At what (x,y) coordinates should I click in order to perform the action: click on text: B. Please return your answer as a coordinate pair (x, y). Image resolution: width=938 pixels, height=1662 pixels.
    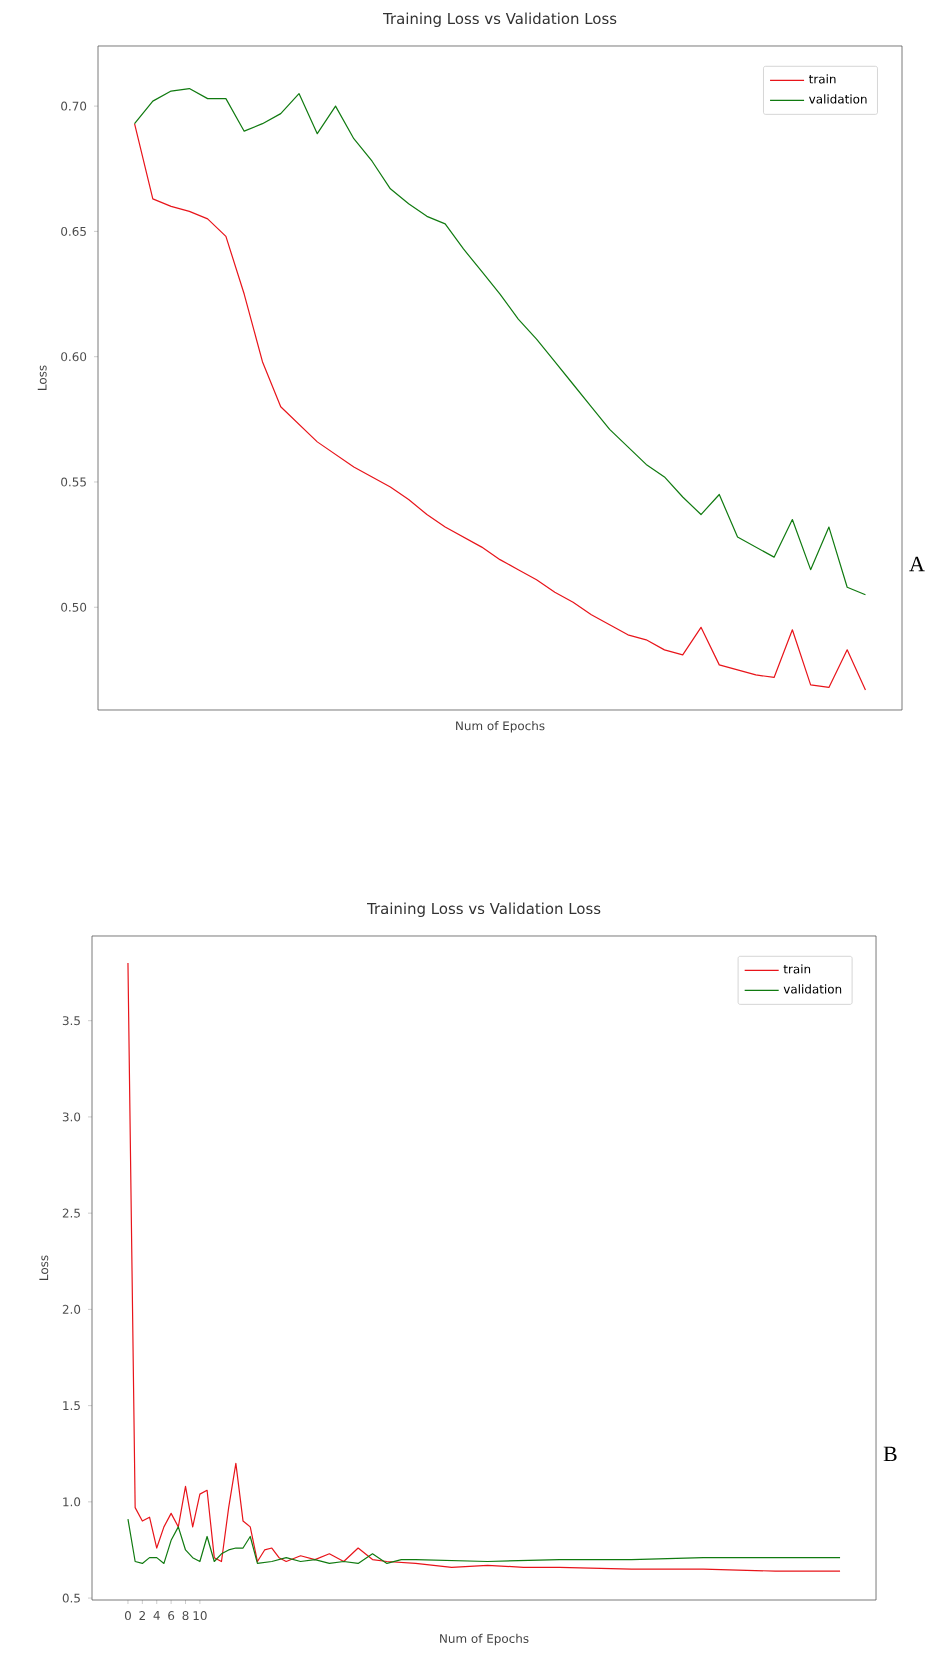
    Looking at the image, I should click on (890, 1454).